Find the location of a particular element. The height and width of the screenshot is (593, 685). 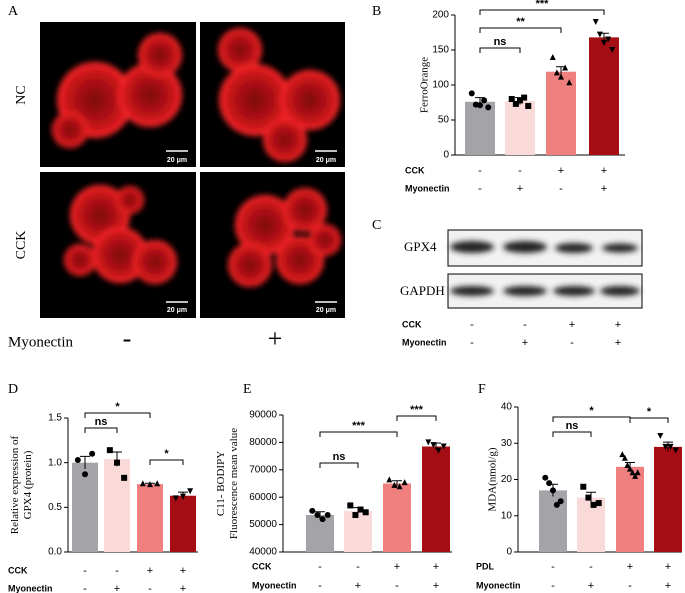

y-tick-label: 1.5 is located at coordinates (55, 418).